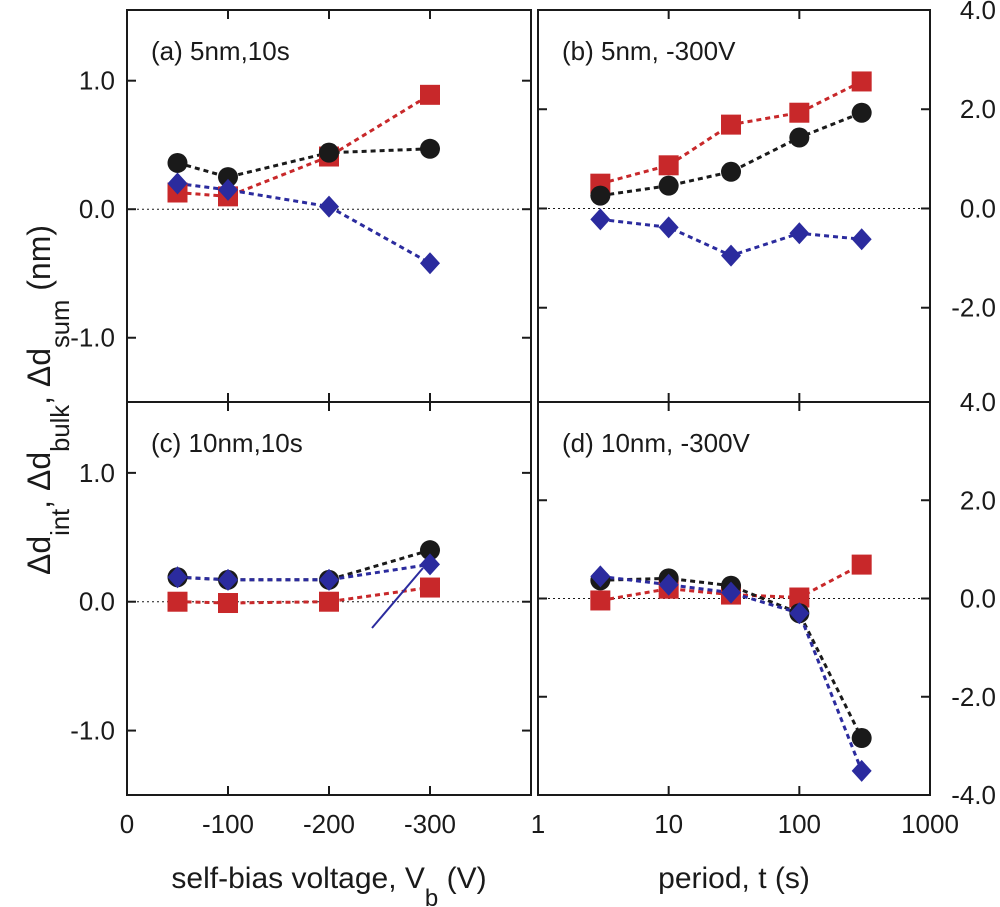 Image resolution: width=1000 pixels, height=907 pixels. What do you see at coordinates (228, 824) in the screenshot?
I see `x-tick-label: -100` at bounding box center [228, 824].